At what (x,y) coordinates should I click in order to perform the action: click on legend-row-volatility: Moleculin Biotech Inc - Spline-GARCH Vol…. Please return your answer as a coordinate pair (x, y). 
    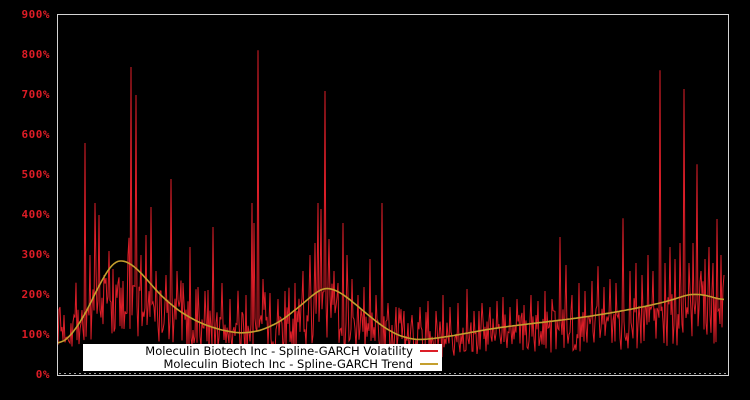
    Looking at the image, I should click on (262, 350).